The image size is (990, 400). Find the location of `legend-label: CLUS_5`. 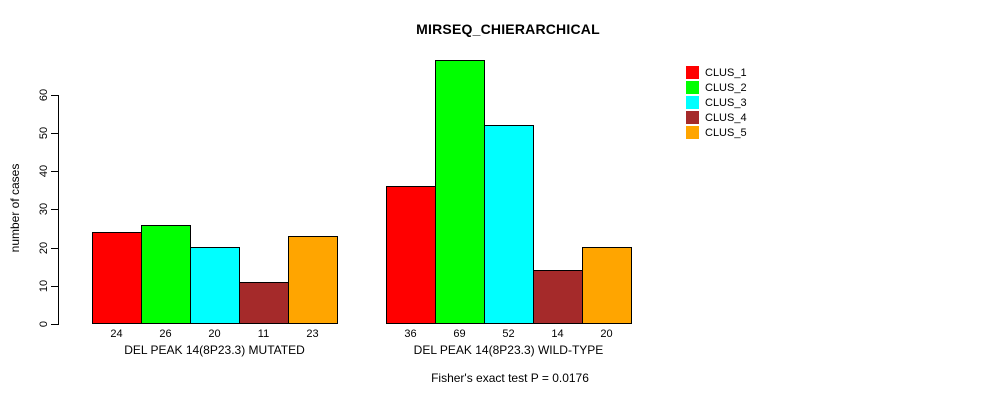

legend-label: CLUS_5 is located at coordinates (726, 132).